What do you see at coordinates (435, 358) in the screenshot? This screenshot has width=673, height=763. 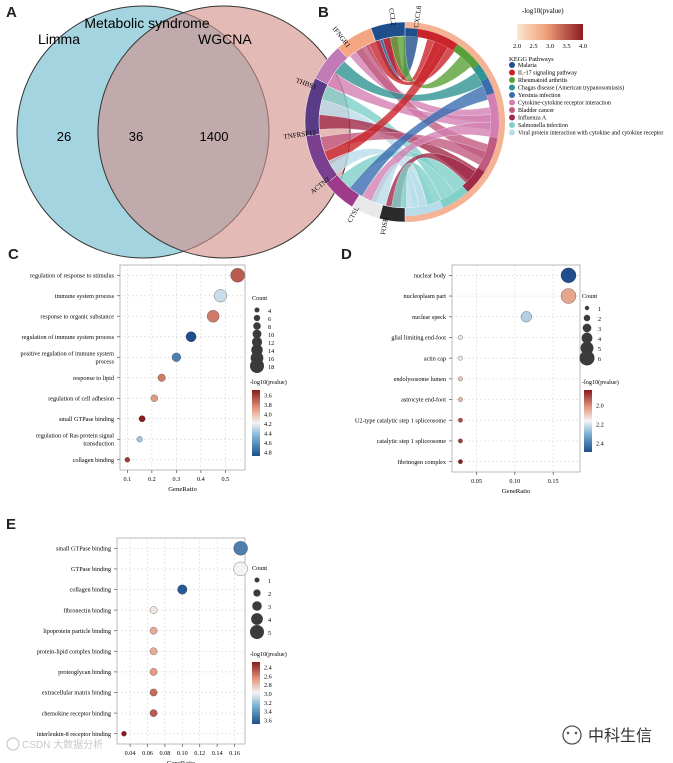 I see `term-label: actin cap` at bounding box center [435, 358].